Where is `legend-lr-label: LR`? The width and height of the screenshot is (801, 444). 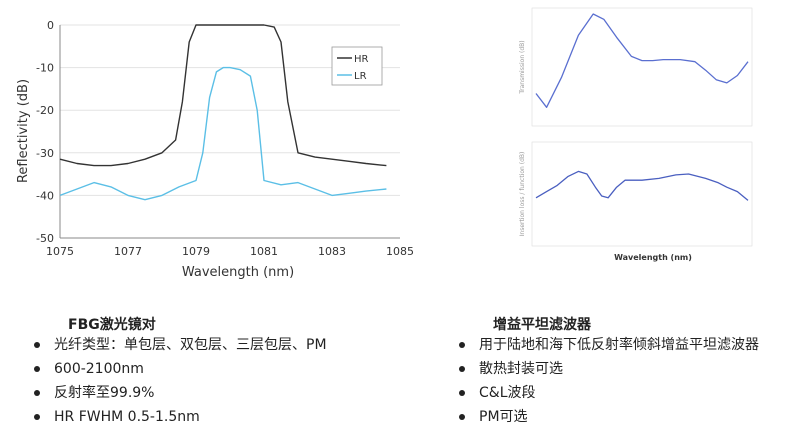 legend-lr-label: LR is located at coordinates (360, 76).